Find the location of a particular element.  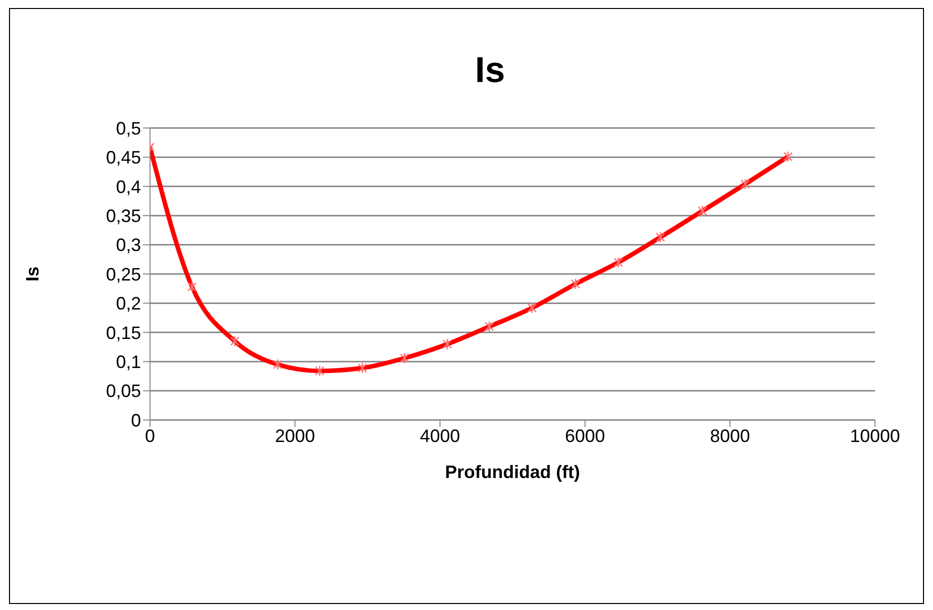

y-tick-label: 0,4 is located at coordinates (128, 186).